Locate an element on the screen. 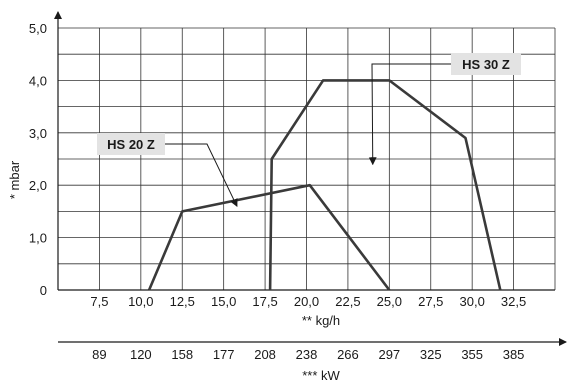 This screenshot has width=571, height=382. y-tick-label: 4,0 is located at coordinates (38, 80).